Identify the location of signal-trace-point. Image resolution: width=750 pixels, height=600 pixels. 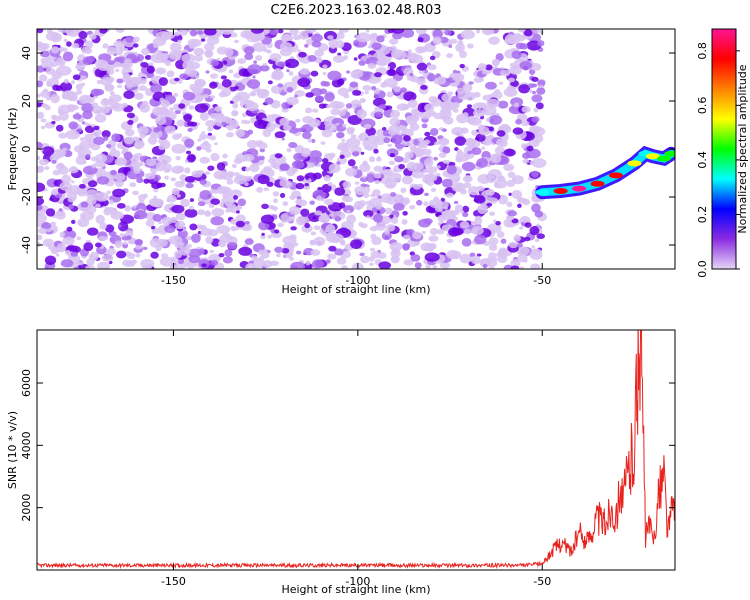
(669, 153).